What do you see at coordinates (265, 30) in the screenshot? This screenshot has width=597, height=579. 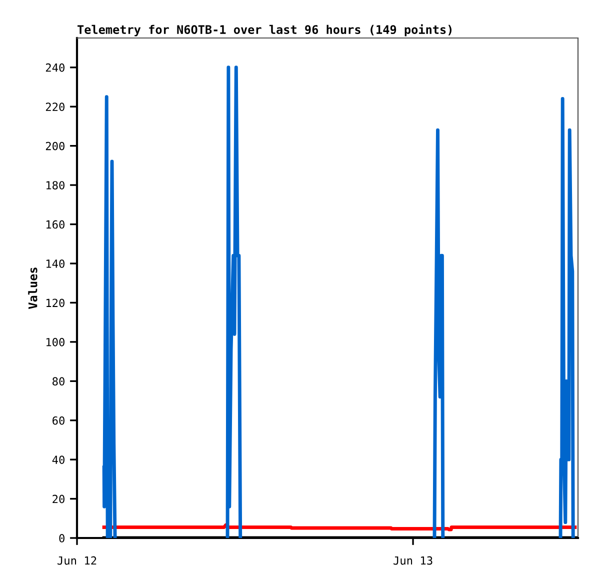 I see `chart-title: Telemetry for N6OTB-1 over last 96 hours (149 points)` at bounding box center [265, 30].